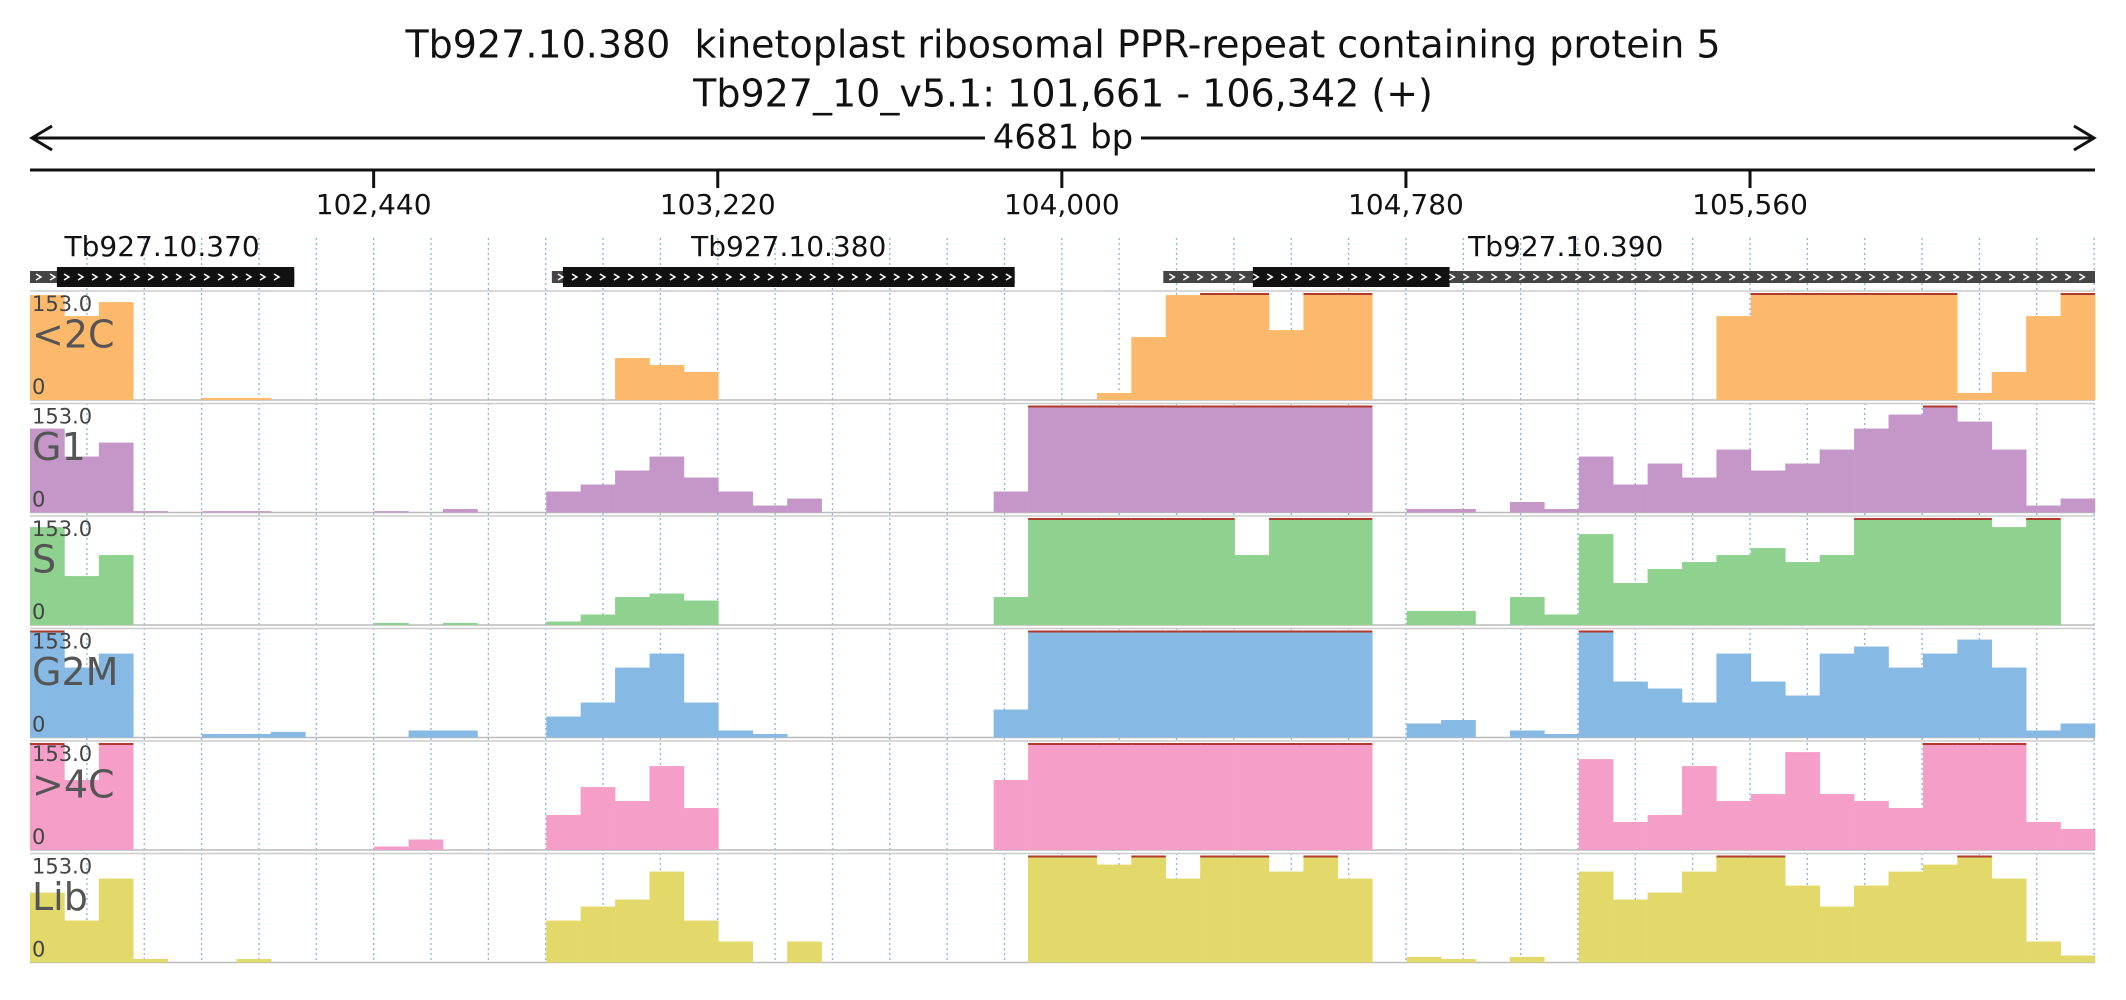  What do you see at coordinates (1062, 94) in the screenshot?
I see `subtitle: Tb927_10_v5.1: 101,661 - 106,342 (+)` at bounding box center [1062, 94].